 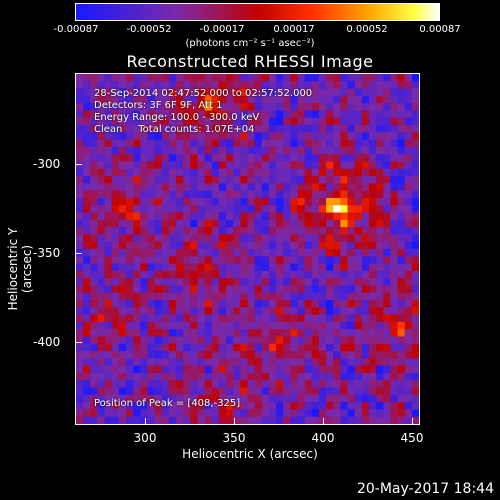 I want to click on info-detectors: Detectors: 3F 6F 9F, Att 1, so click(x=158, y=105).